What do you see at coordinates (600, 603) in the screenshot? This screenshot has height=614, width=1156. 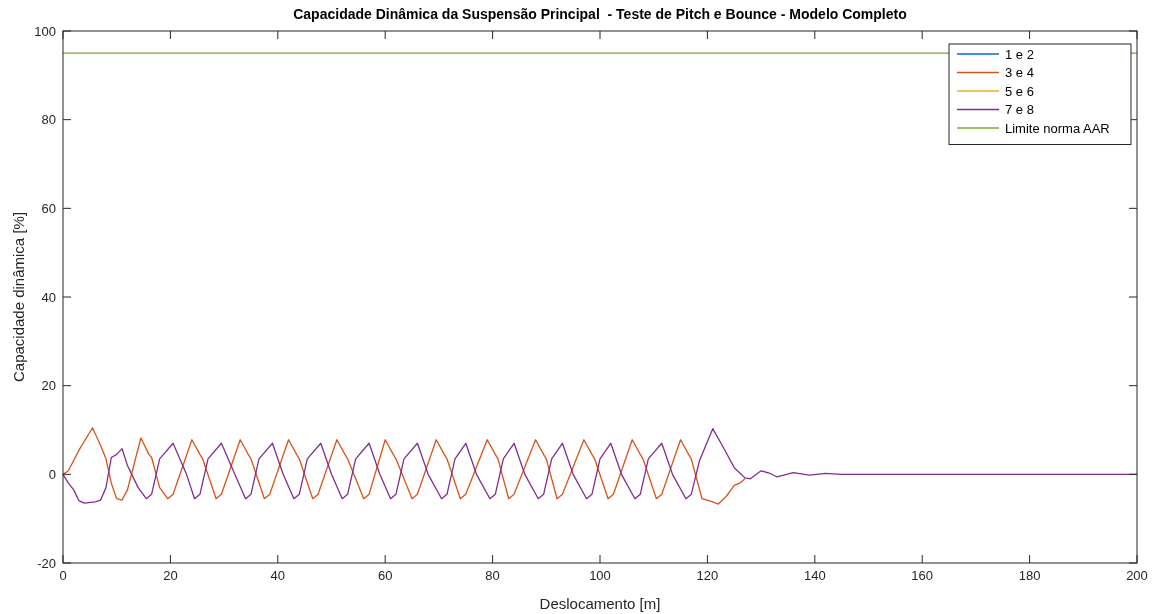 I see `x-axis-title: Deslocamento [m]` at bounding box center [600, 603].